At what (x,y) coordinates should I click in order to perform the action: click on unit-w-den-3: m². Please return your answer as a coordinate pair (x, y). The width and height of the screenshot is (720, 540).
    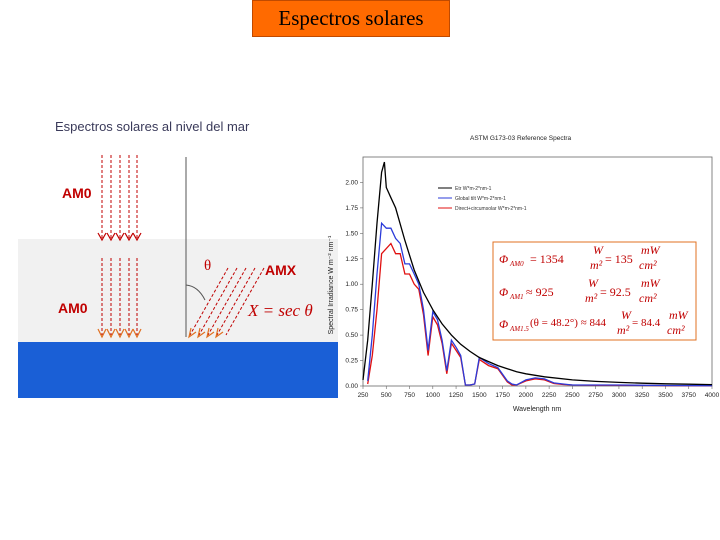
    Looking at the image, I should click on (623, 330).